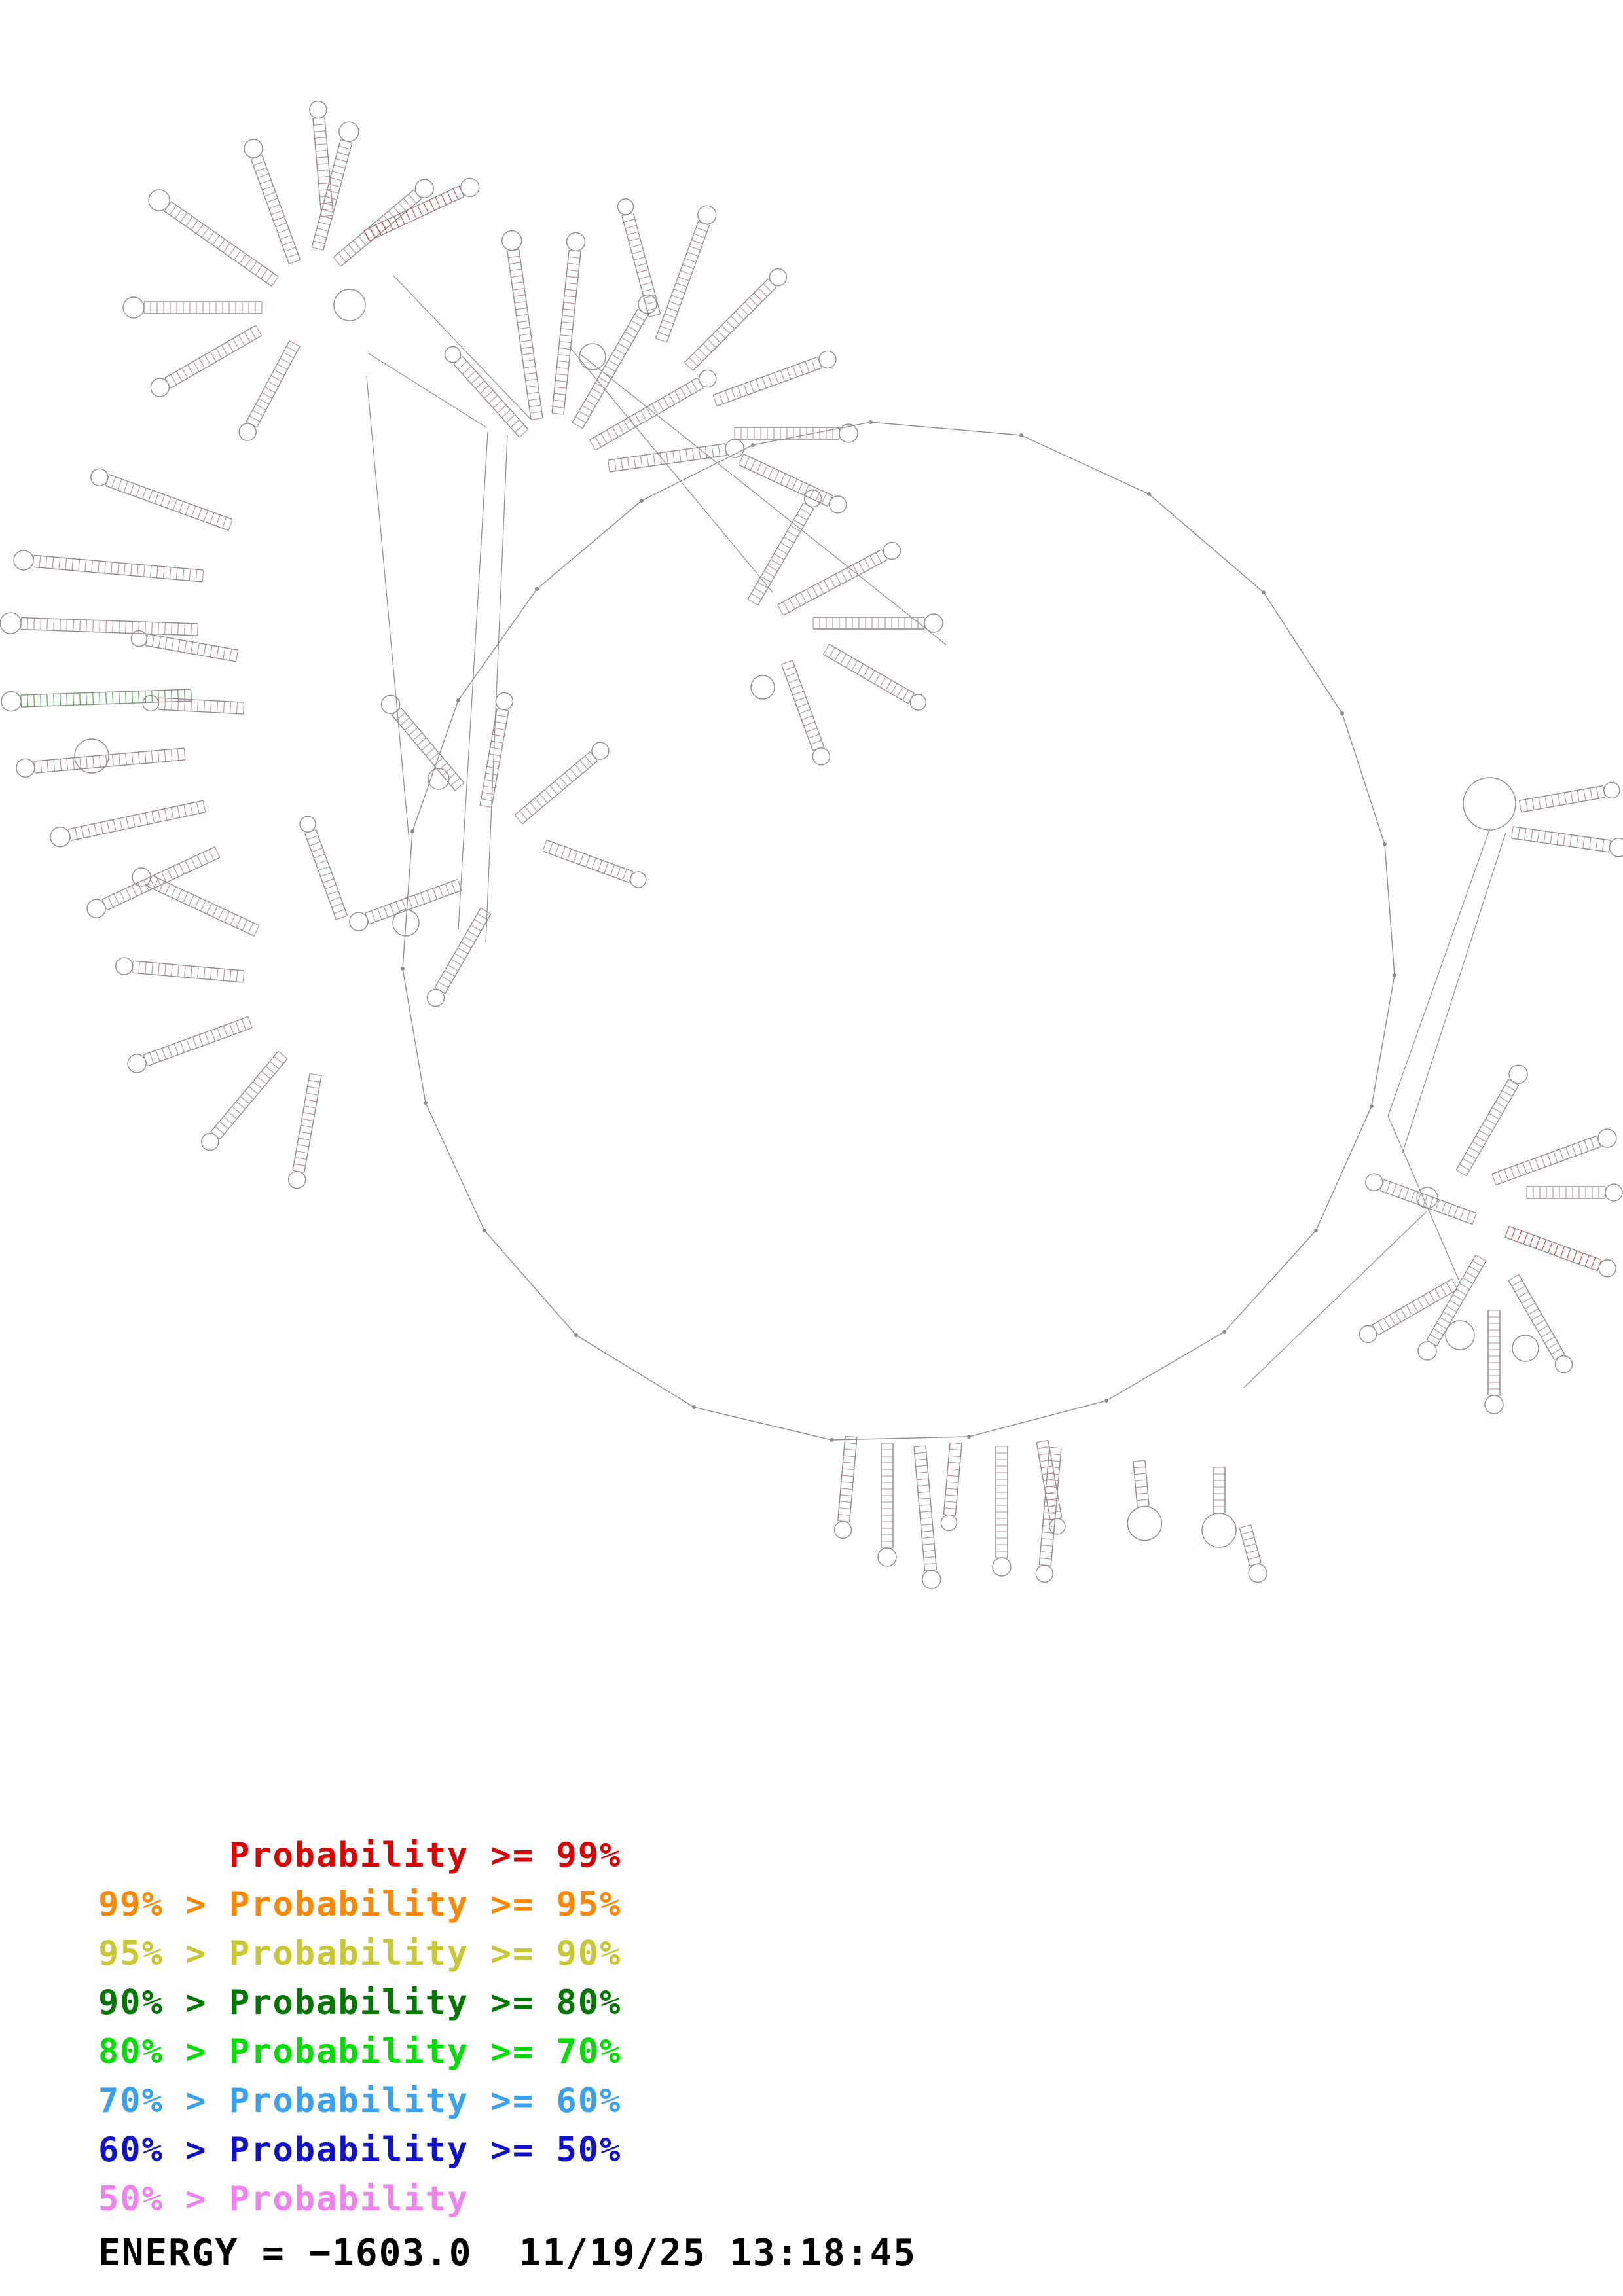  What do you see at coordinates (360, 2002) in the screenshot?
I see `legend-item: 90% > Probability >= 80%` at bounding box center [360, 2002].